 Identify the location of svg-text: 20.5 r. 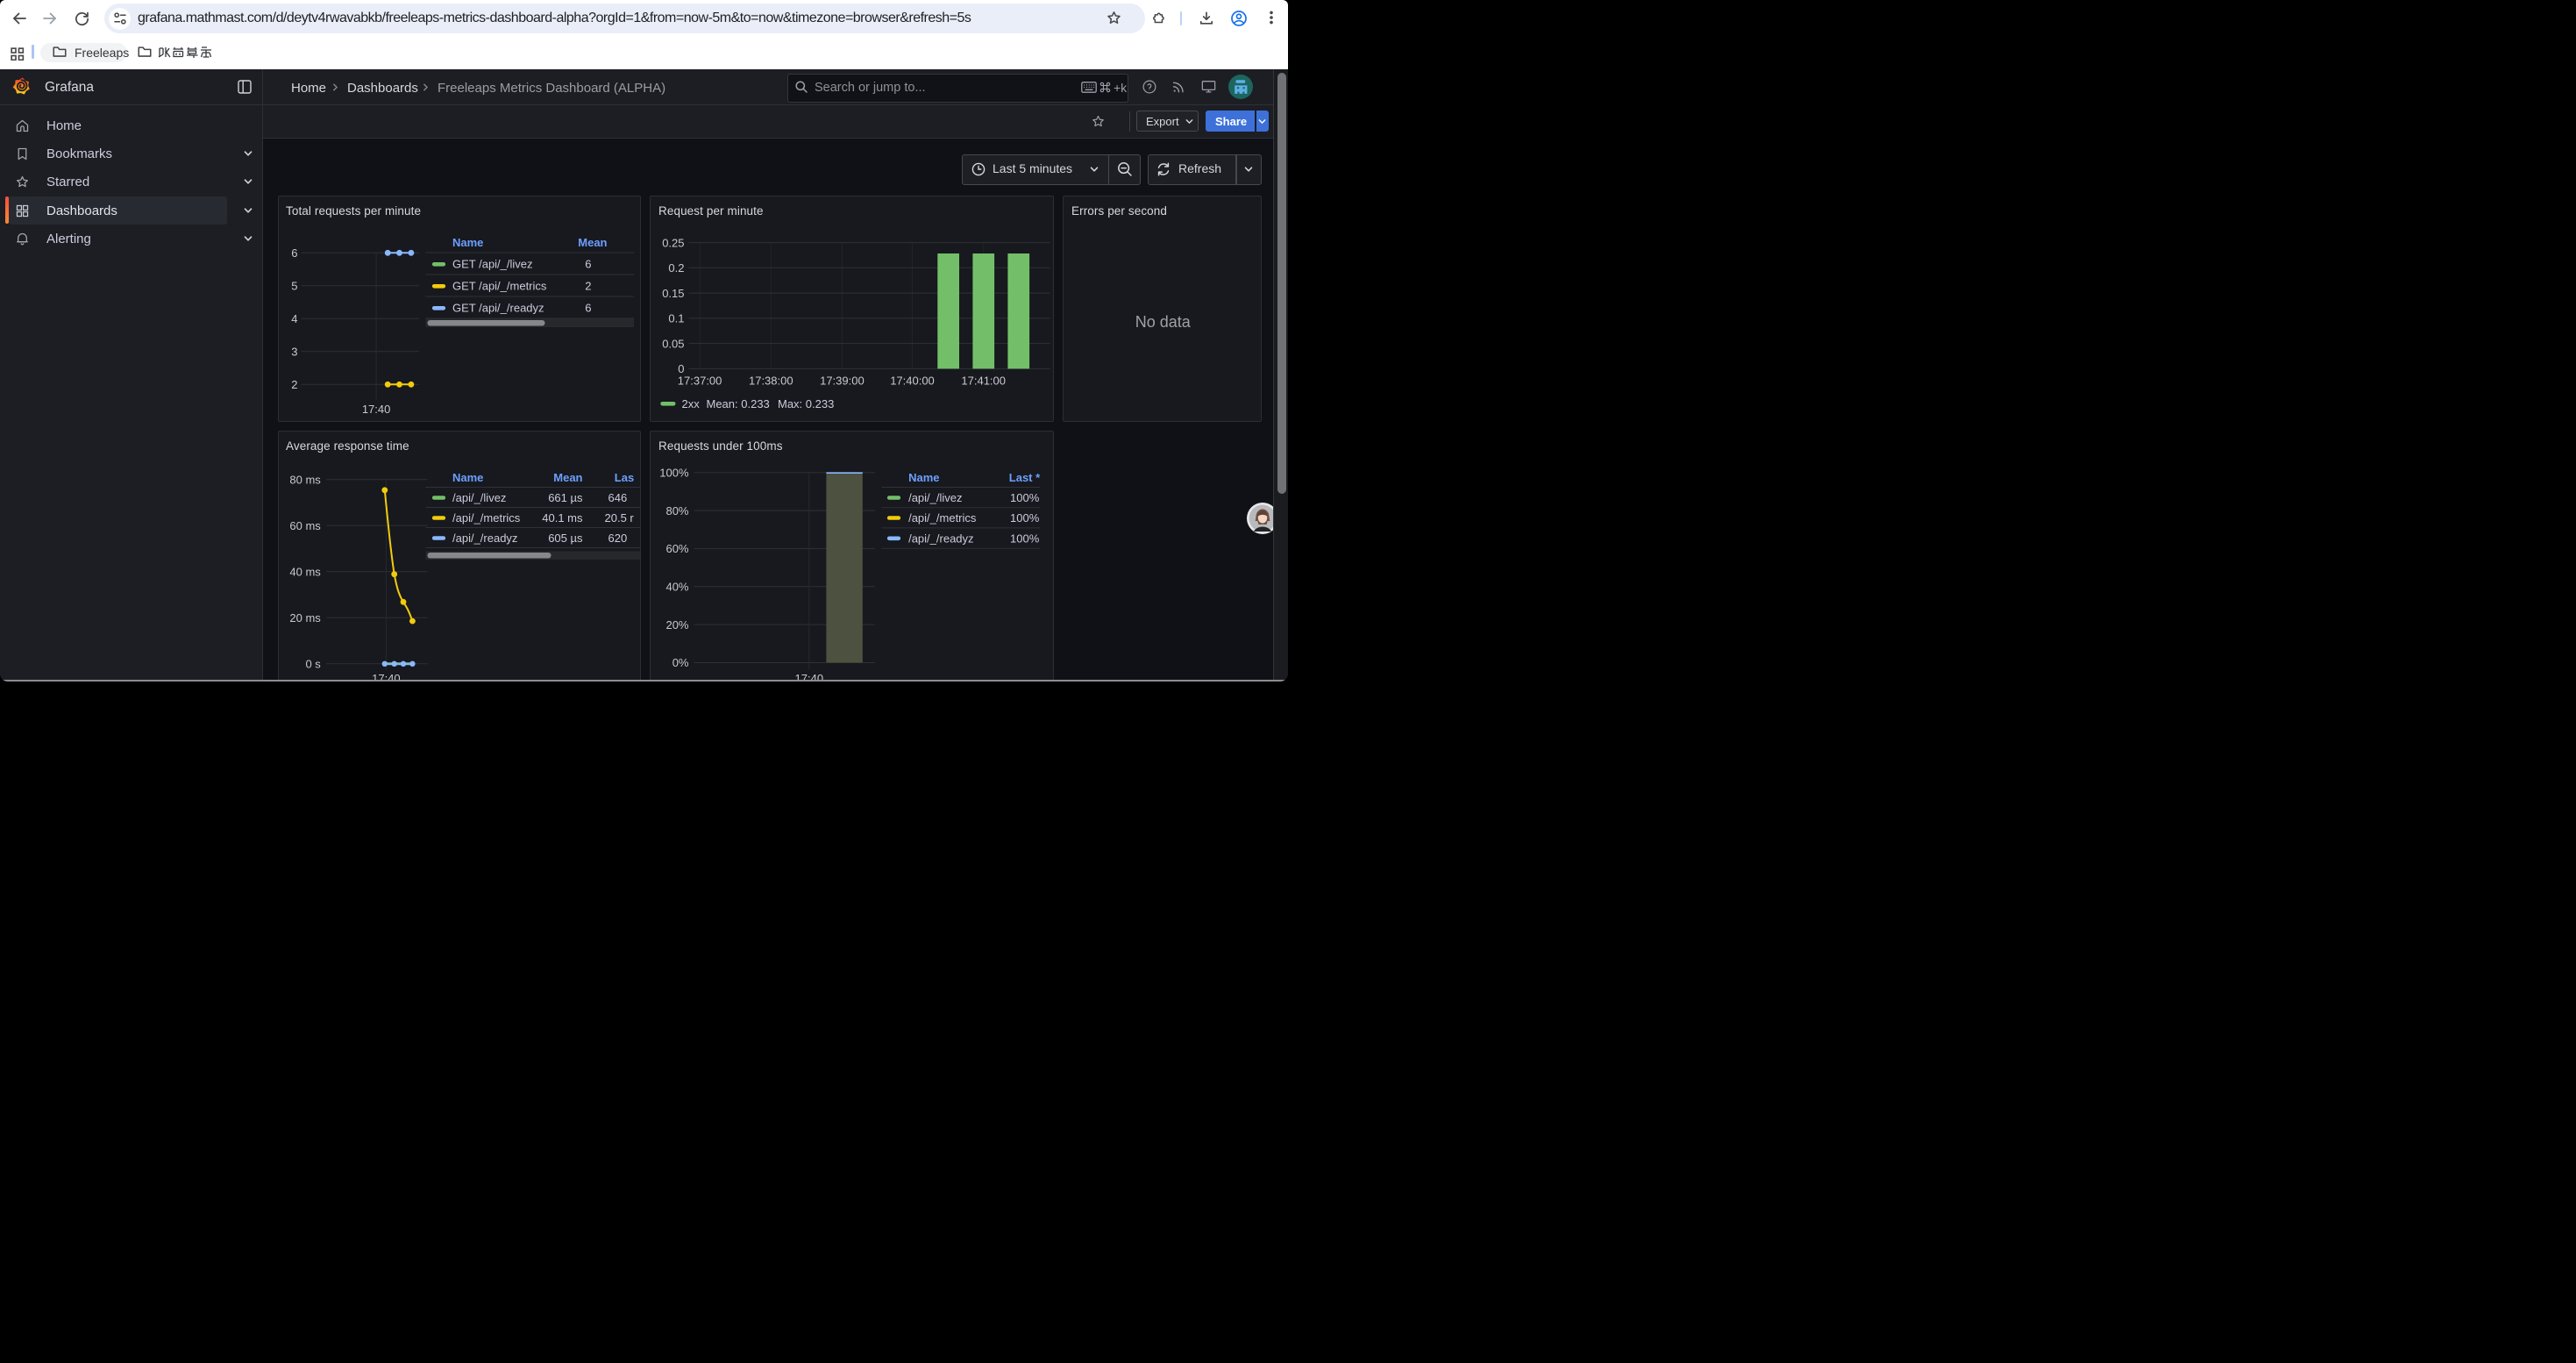
(619, 518).